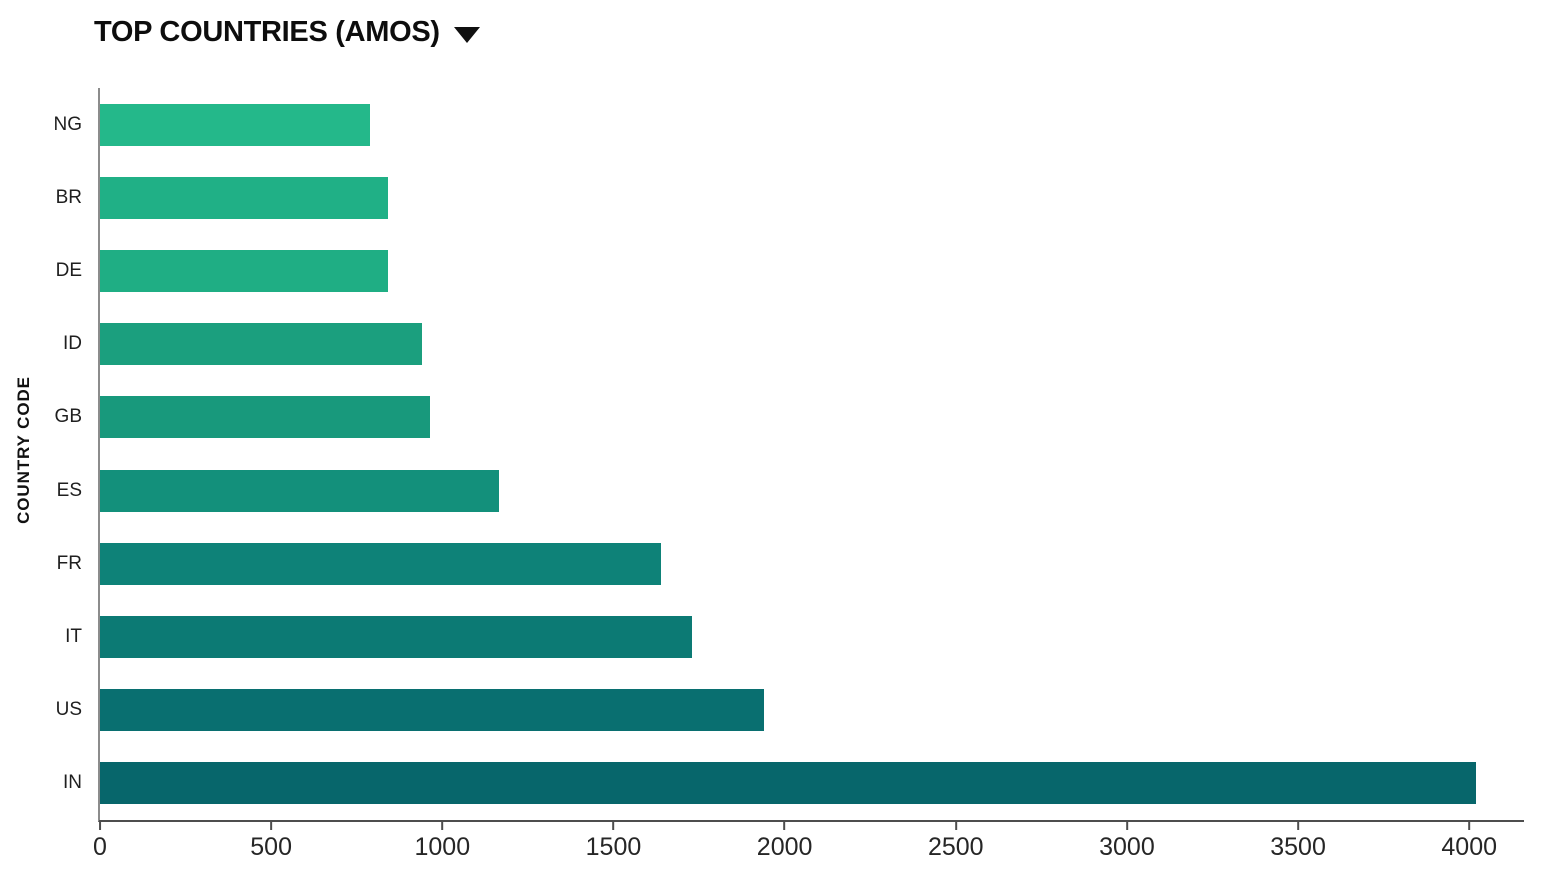  Describe the element at coordinates (466, 34) in the screenshot. I see `caret-down-icon` at that location.